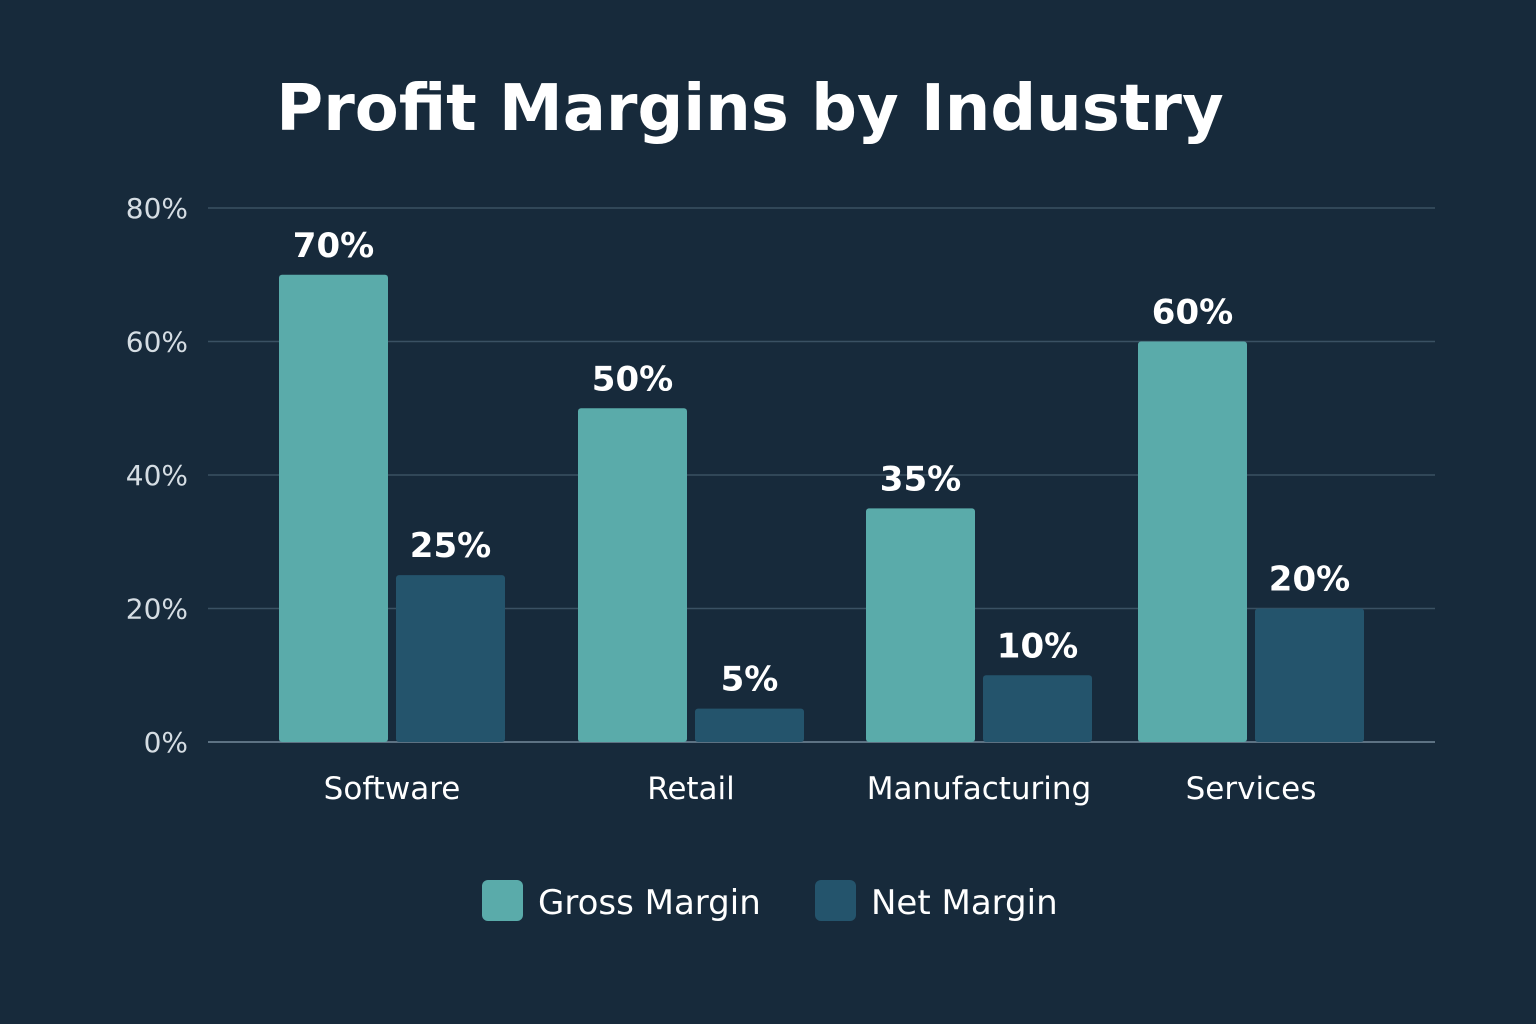  Describe the element at coordinates (157, 609) in the screenshot. I see `y-tick-label: 20%` at that location.